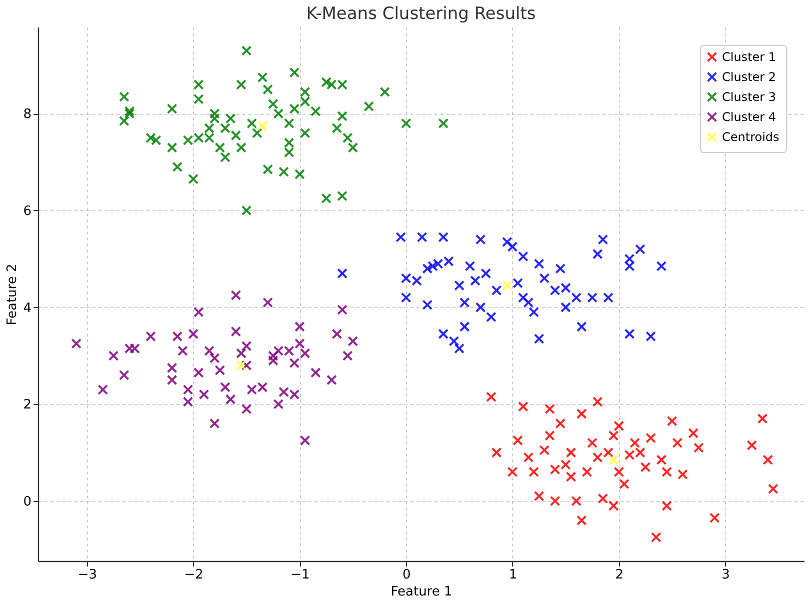  I want to click on chart-title: K-Means Clustering Results, so click(421, 14).